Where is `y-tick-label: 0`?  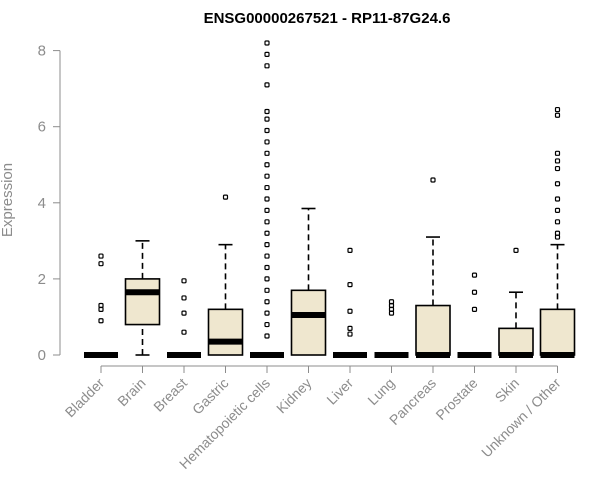 y-tick-label: 0 is located at coordinates (42, 355).